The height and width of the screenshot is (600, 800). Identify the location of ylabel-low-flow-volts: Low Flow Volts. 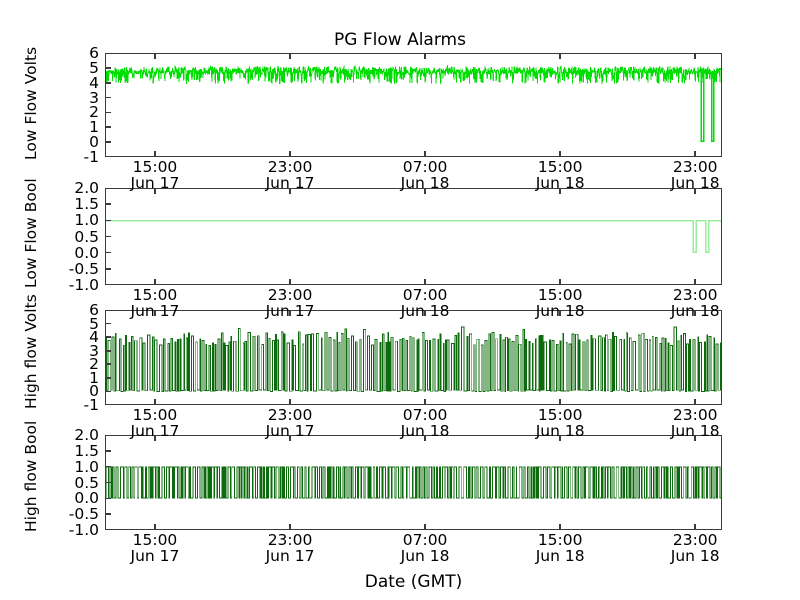
(31, 103).